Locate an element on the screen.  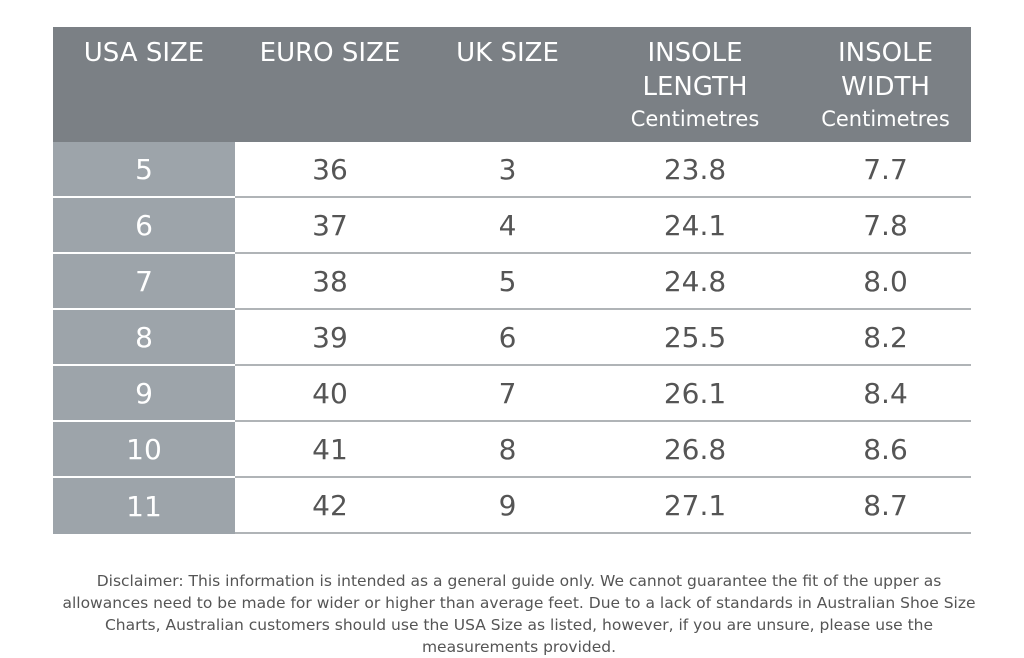
table-cell: 39 is located at coordinates (330, 338).